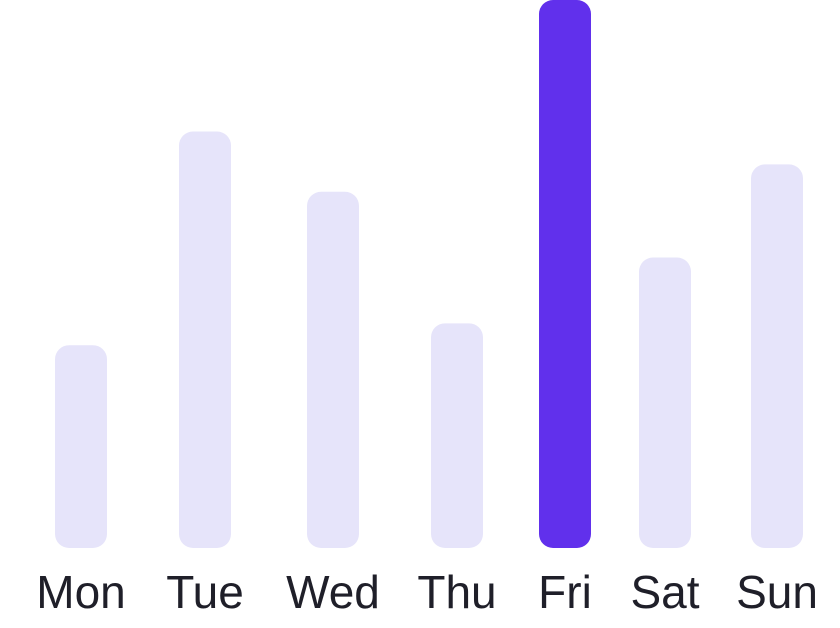 This screenshot has height=628, width=840. What do you see at coordinates (205, 592) in the screenshot?
I see `day-label-tue: Tue` at bounding box center [205, 592].